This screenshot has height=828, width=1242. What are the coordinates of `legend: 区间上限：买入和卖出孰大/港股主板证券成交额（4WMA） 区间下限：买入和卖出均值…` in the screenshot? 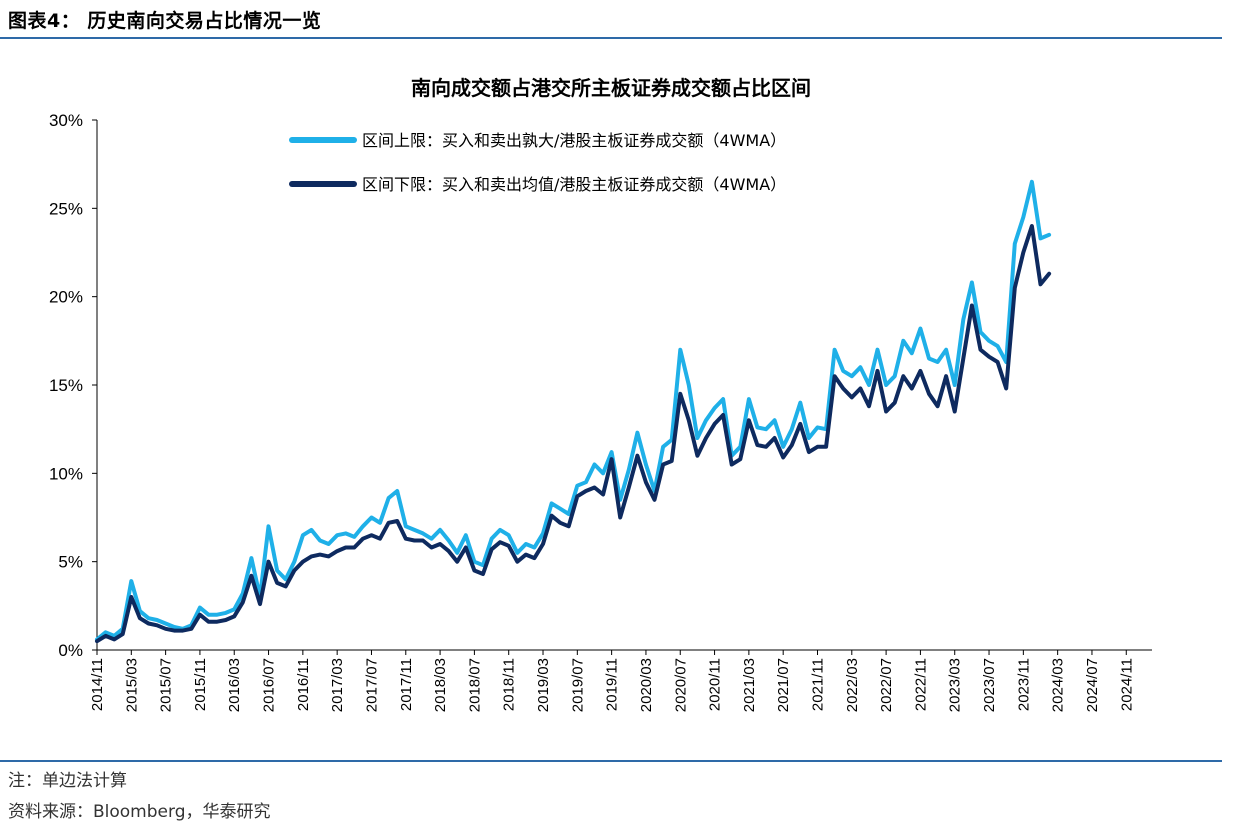 It's located at (537, 162).